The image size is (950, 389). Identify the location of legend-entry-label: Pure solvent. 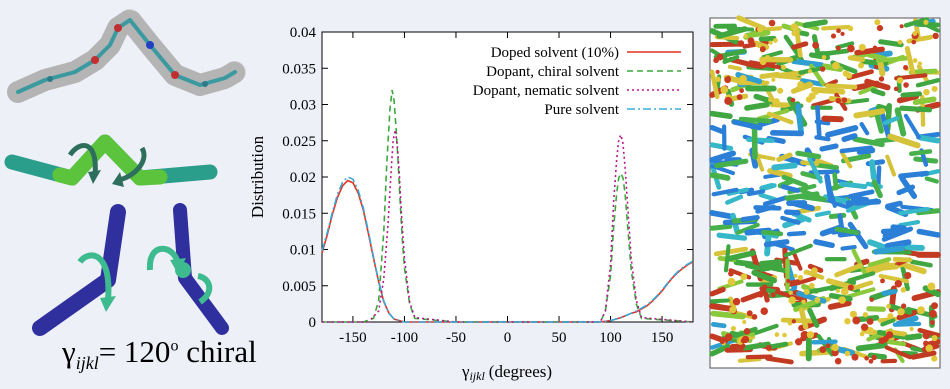
(581, 110).